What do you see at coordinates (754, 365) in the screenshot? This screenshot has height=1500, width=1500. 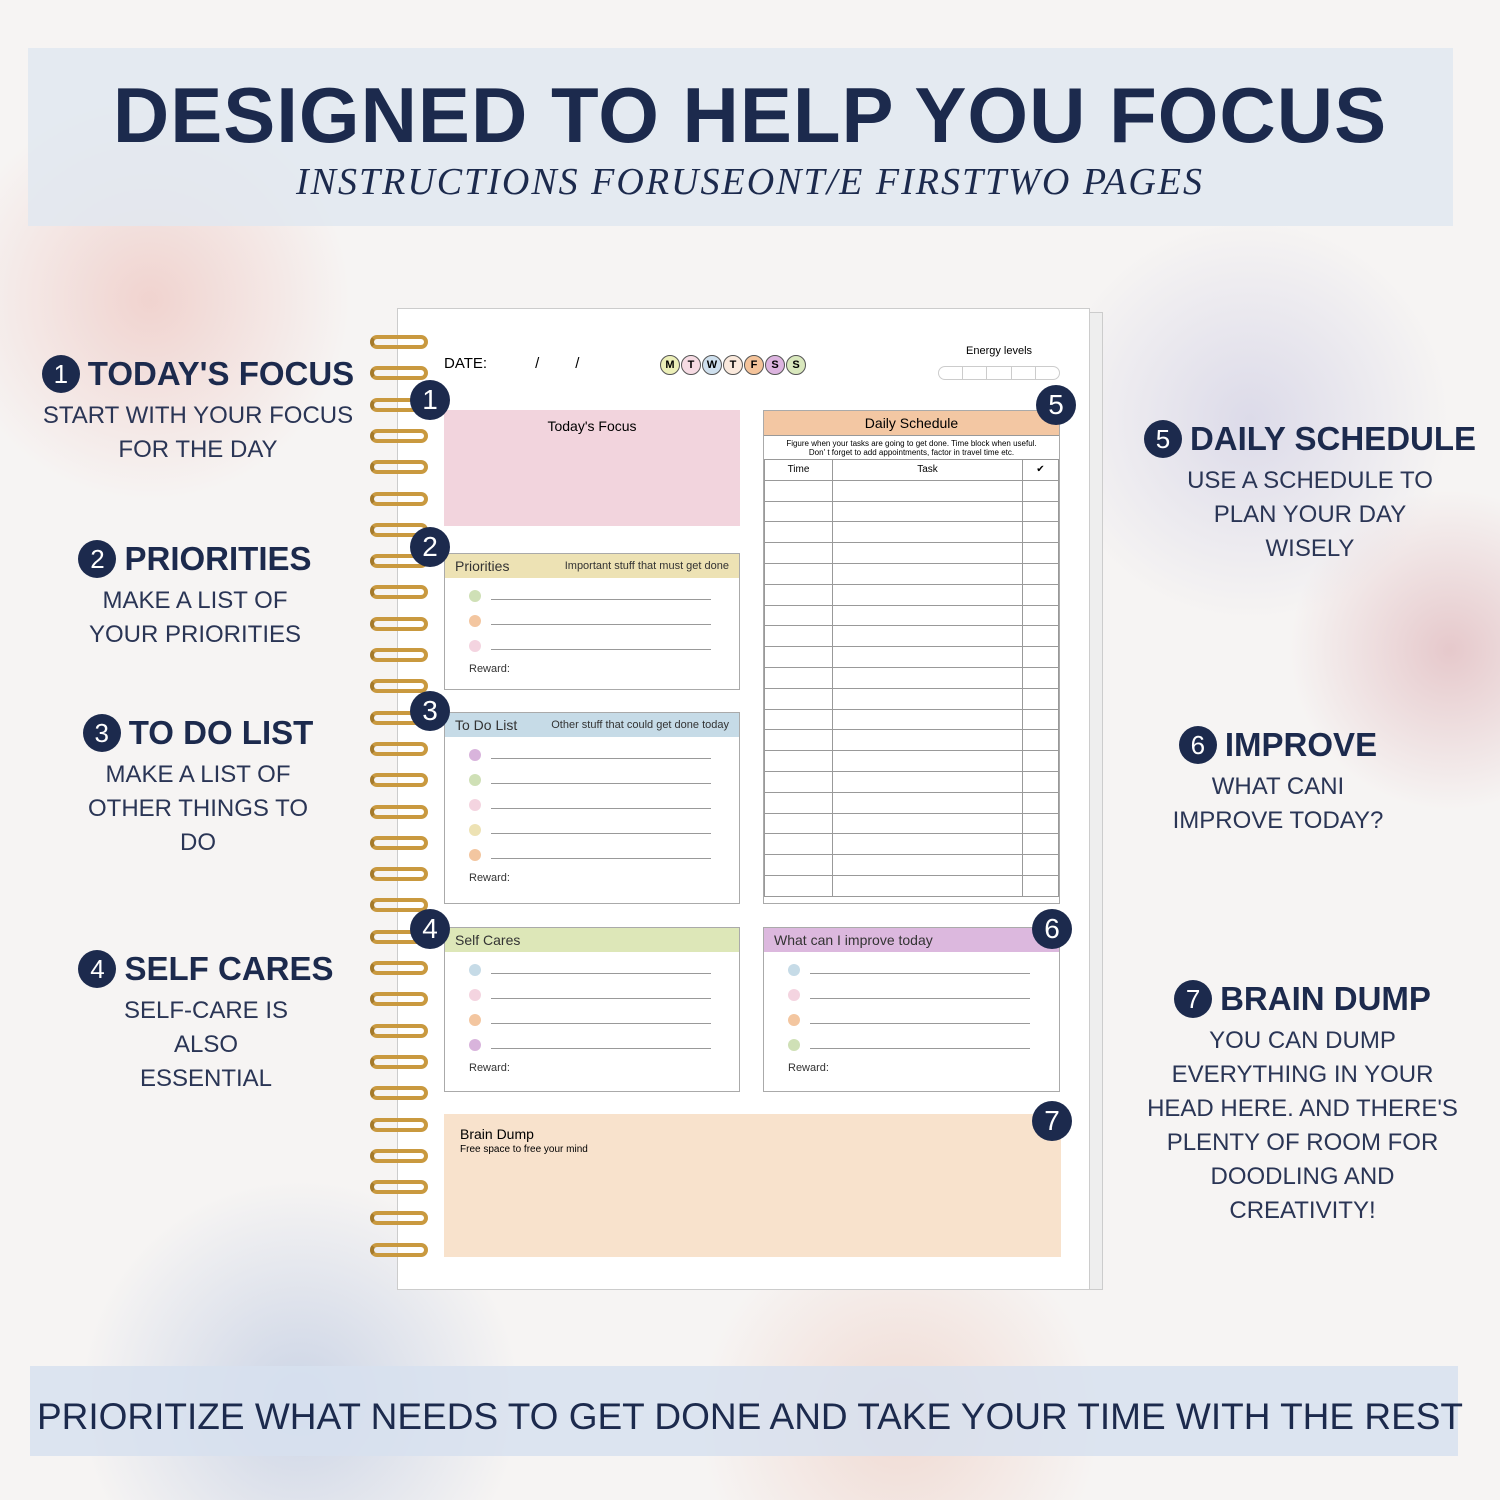 I see `day-4: F` at bounding box center [754, 365].